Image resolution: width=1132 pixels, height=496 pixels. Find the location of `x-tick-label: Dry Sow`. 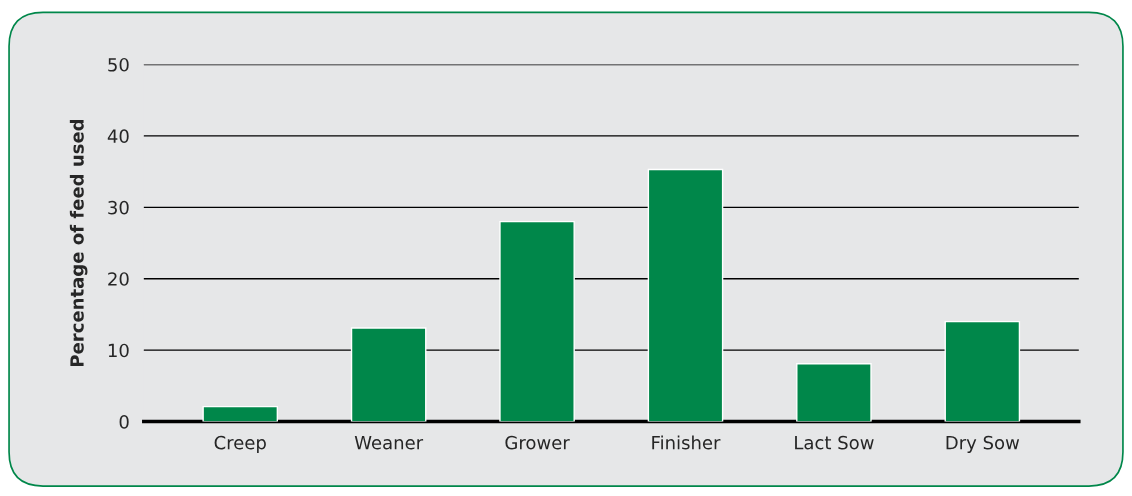

x-tick-label: Dry Sow is located at coordinates (983, 444).